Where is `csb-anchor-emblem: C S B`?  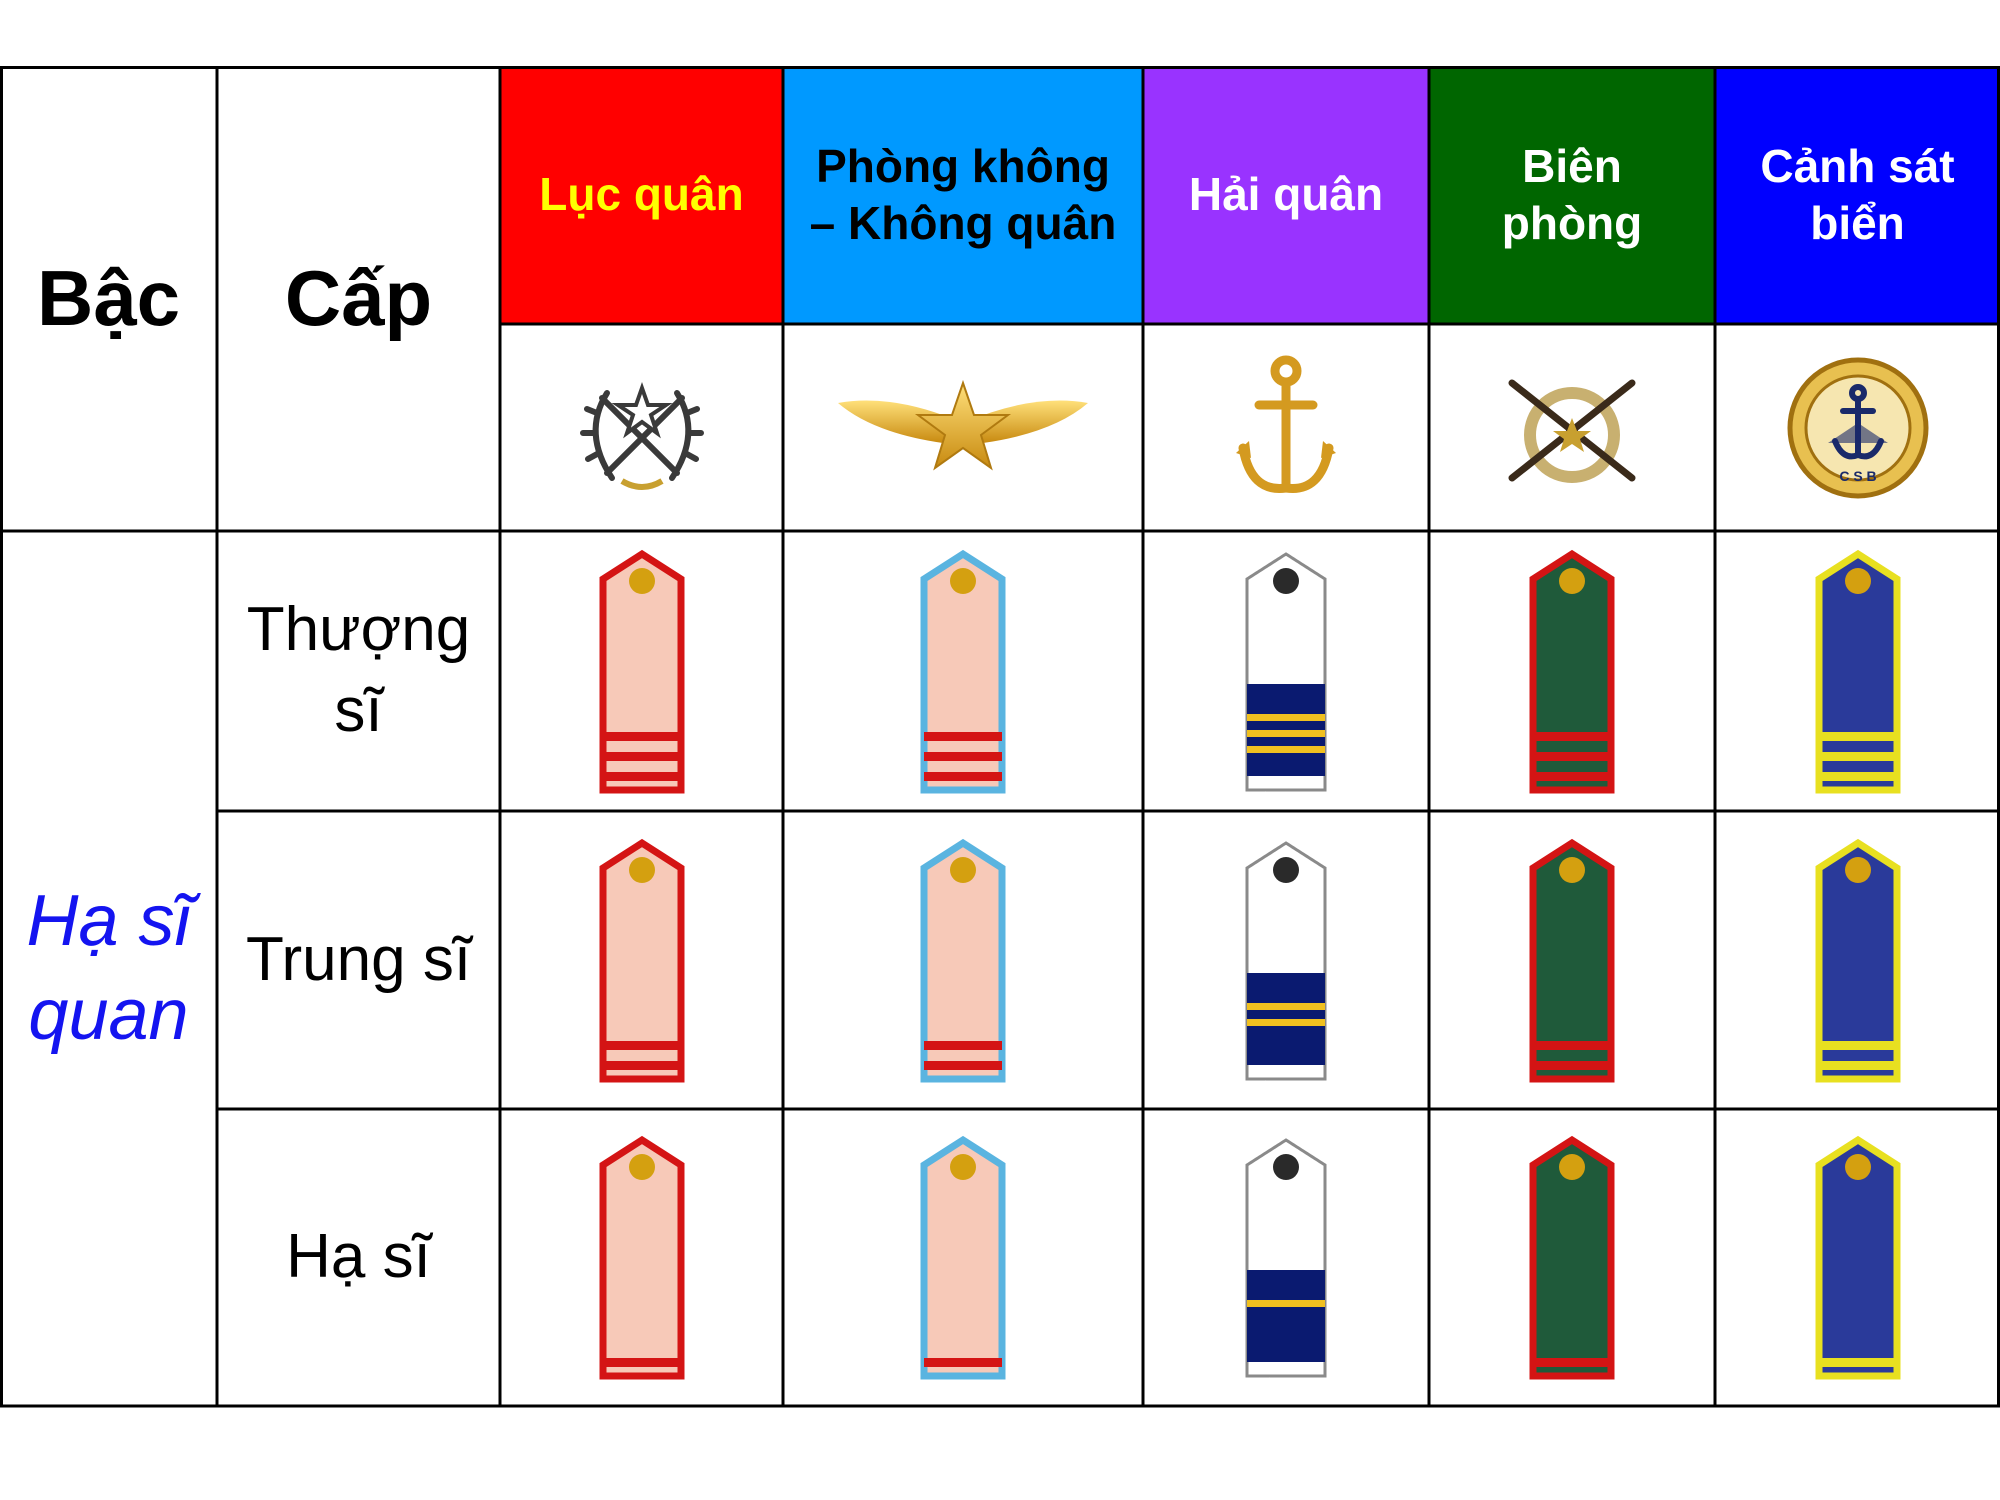 csb-anchor-emblem: C S B is located at coordinates (1857, 427).